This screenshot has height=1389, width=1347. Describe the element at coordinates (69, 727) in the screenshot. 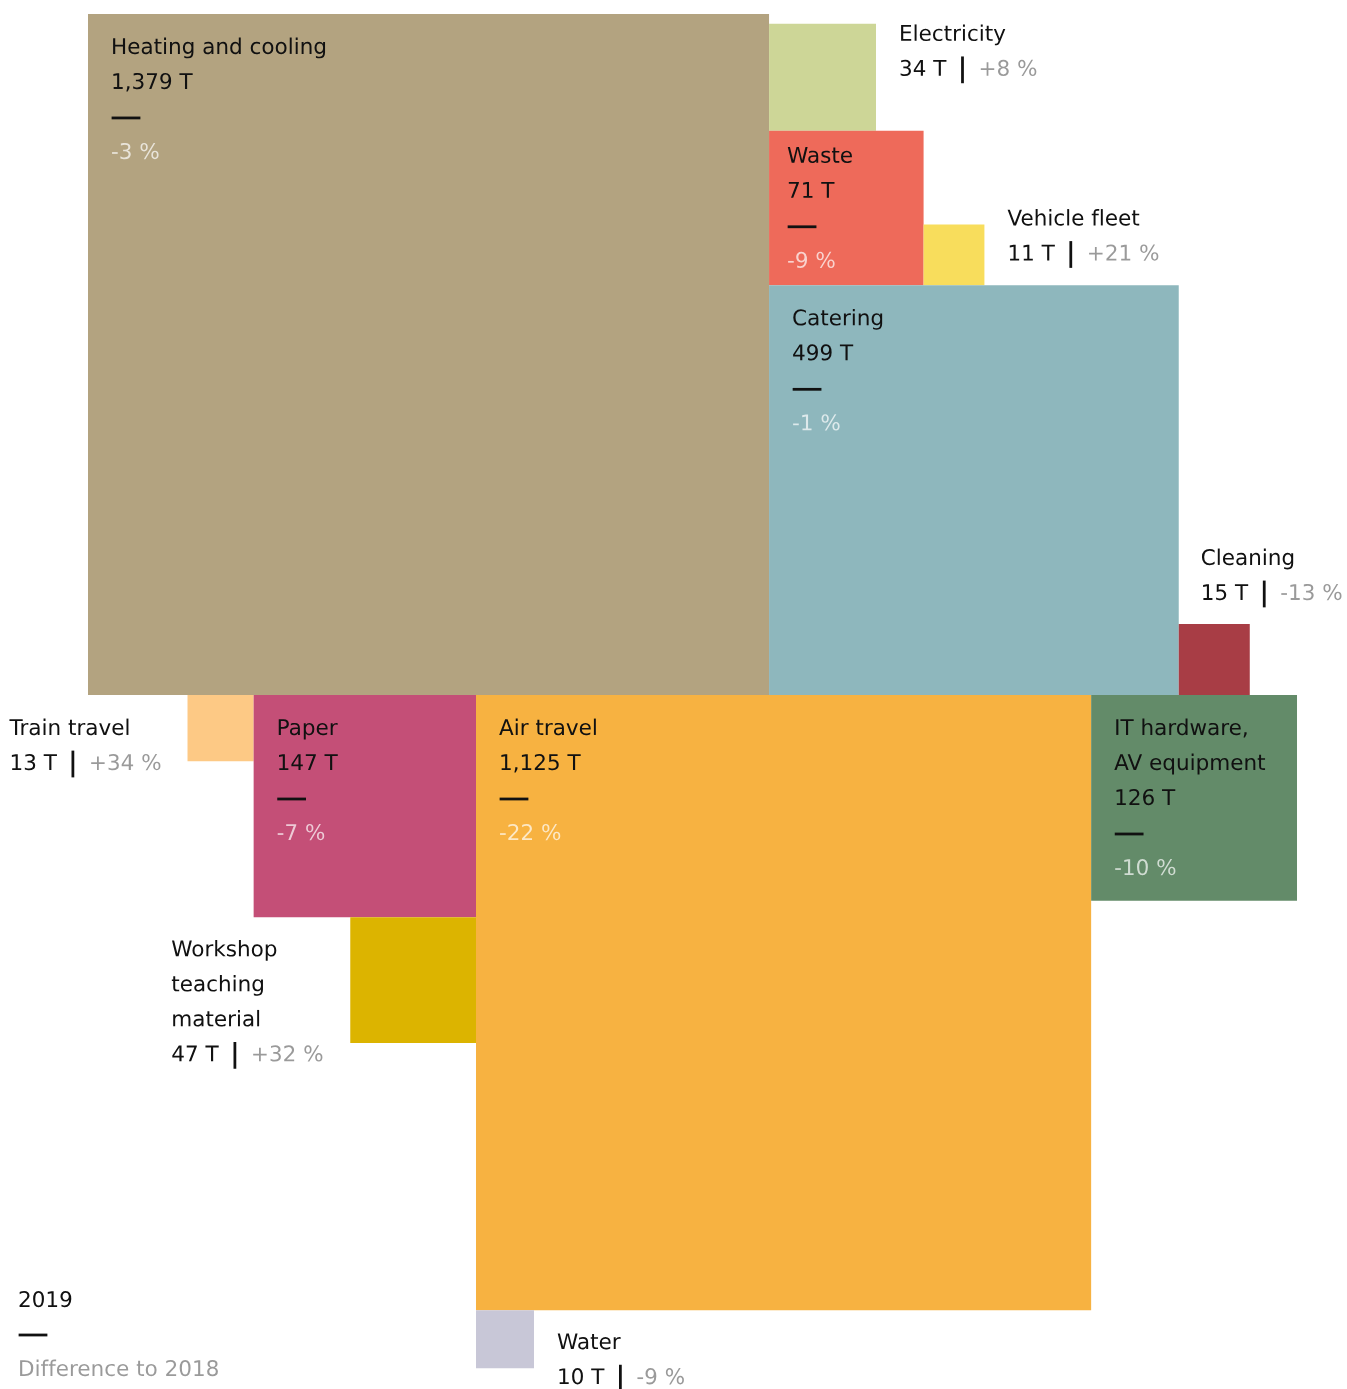

I see `category-label: Train travel` at that location.